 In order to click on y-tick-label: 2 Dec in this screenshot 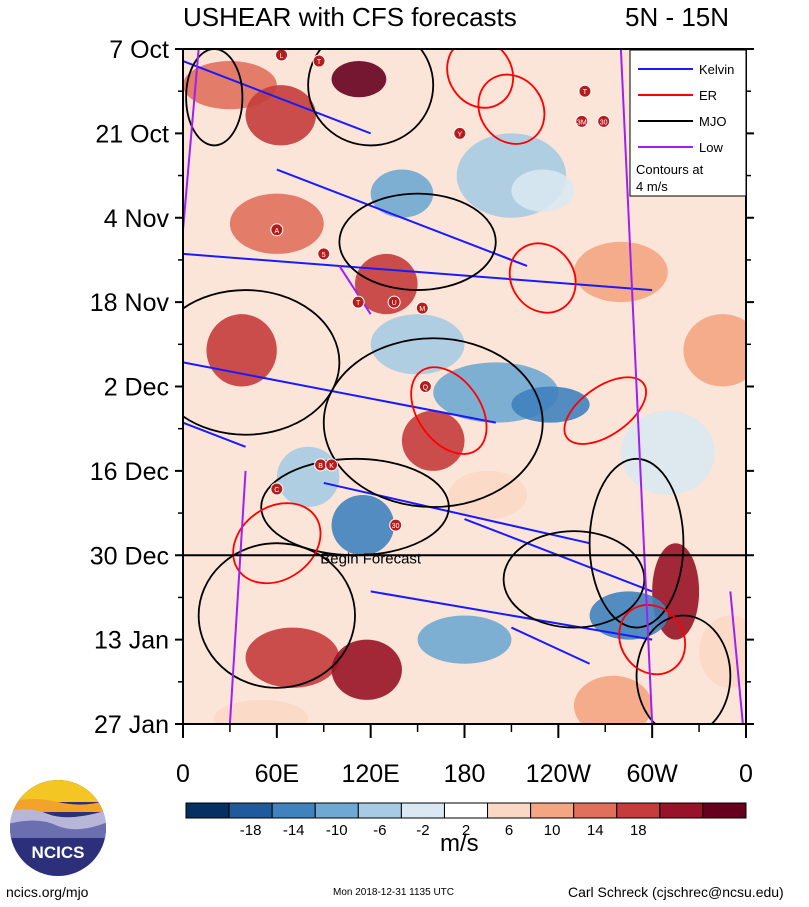, I will do `click(136, 388)`.